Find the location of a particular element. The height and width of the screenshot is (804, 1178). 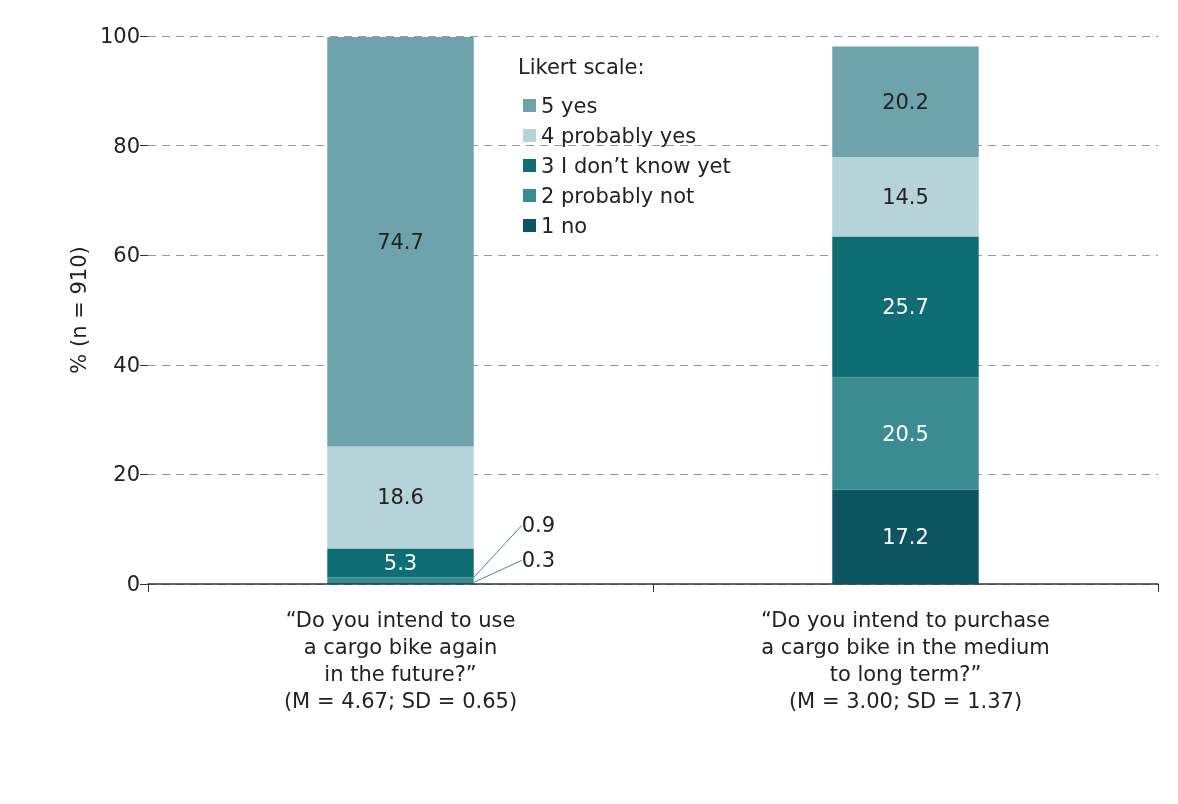

legend-title: Likert scale: is located at coordinates (581, 66).